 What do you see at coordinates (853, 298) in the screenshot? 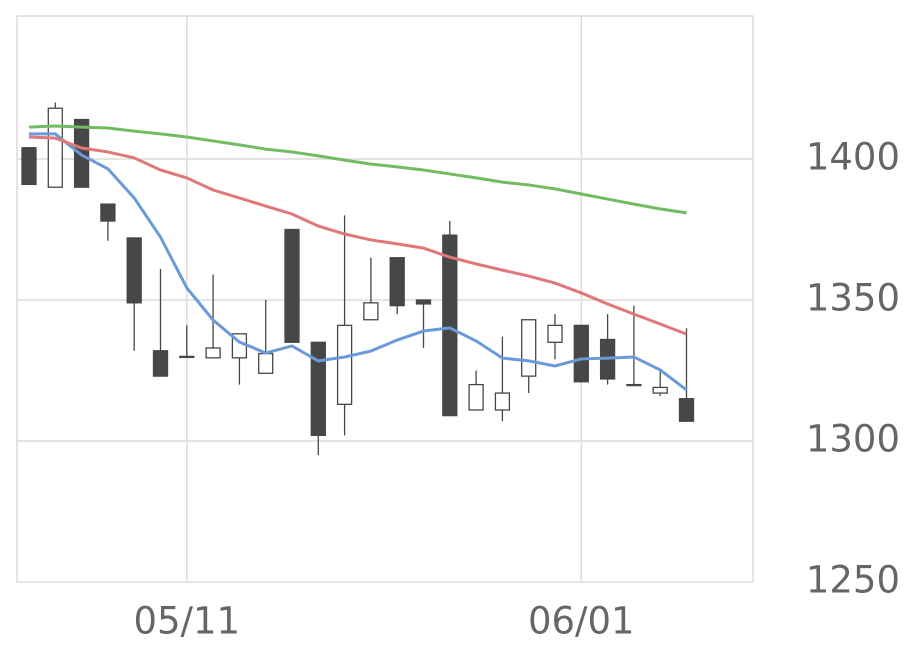
I see `y-tick-label: 1350` at bounding box center [853, 298].